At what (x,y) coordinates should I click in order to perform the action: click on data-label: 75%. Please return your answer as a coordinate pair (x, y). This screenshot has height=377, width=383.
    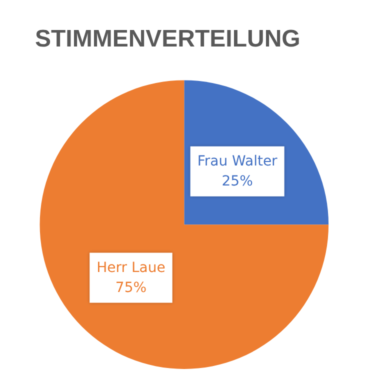
    Looking at the image, I should click on (131, 288).